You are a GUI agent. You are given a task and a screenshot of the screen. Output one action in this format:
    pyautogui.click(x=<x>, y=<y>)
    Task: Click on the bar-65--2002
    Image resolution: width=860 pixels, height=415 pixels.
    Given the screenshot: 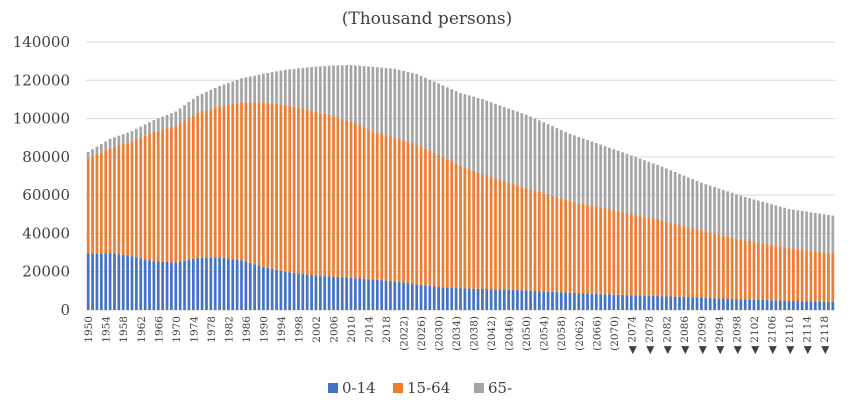 What is the action you would take?
    pyautogui.click(x=316, y=89)
    